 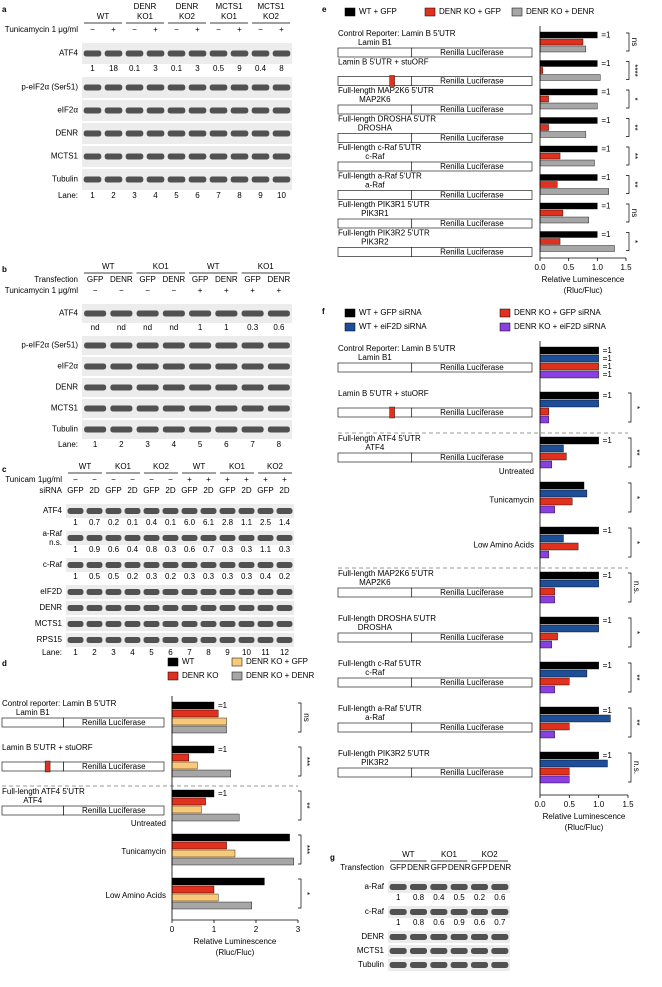 What do you see at coordinates (67, 366) in the screenshot?
I see `row-label: eIF2α` at bounding box center [67, 366].